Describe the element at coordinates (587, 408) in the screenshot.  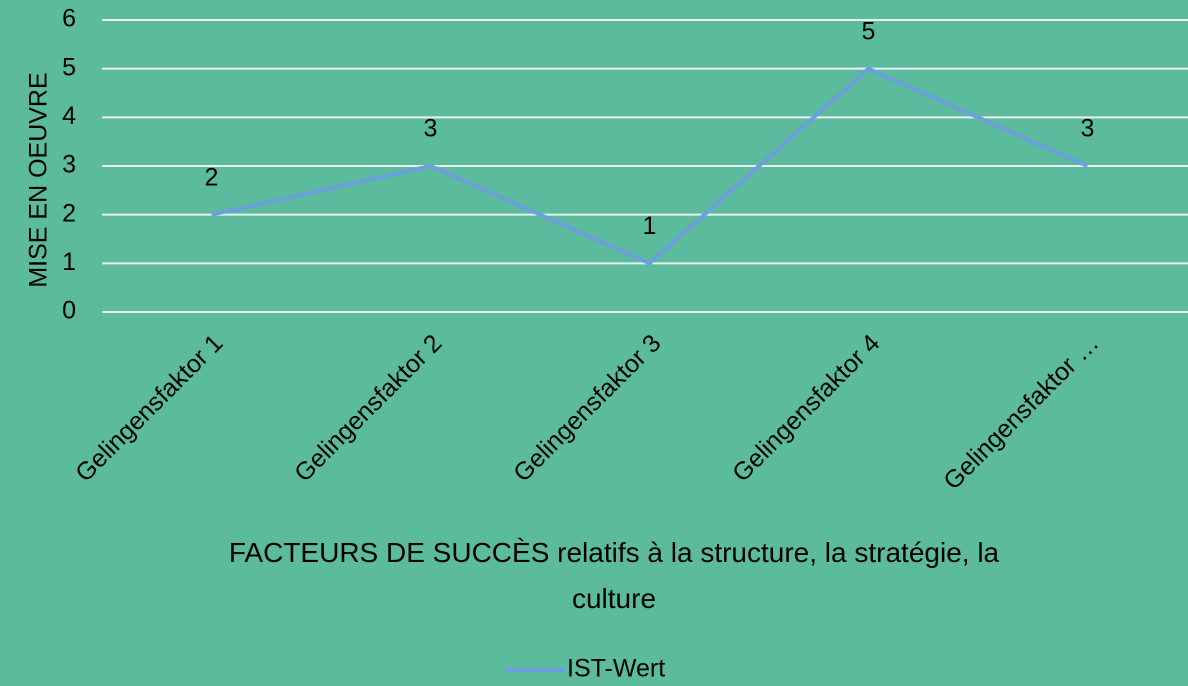
I see `x-tick-label: Gelingensfaktor 3` at that location.